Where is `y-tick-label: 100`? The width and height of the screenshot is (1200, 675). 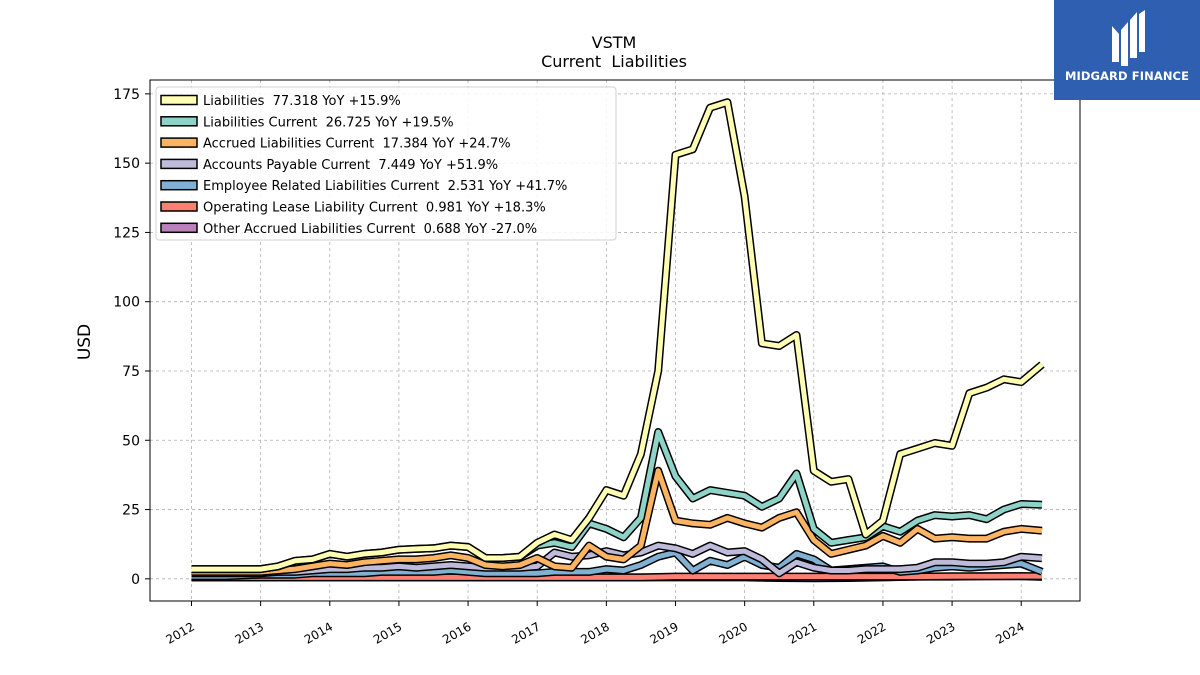
y-tick-label: 100 is located at coordinates (126, 303).